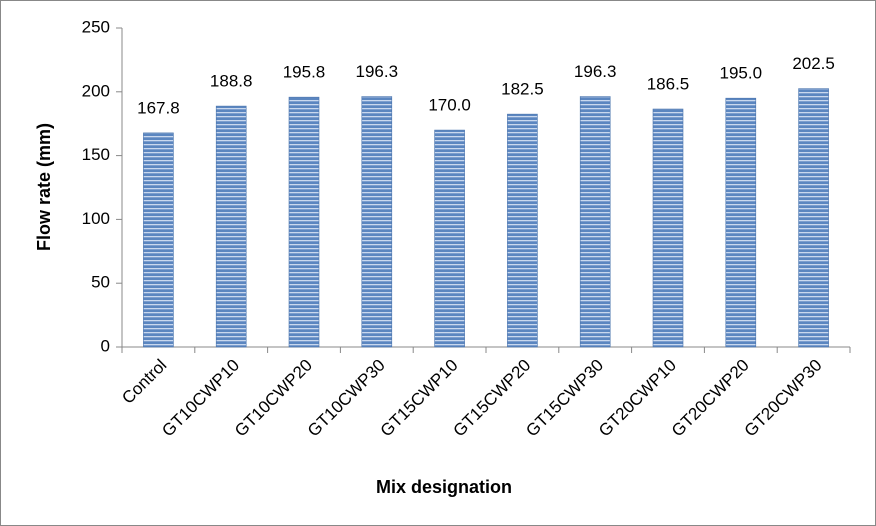 The image size is (876, 526). Describe the element at coordinates (668, 84) in the screenshot. I see `data-label: 186.5` at that location.